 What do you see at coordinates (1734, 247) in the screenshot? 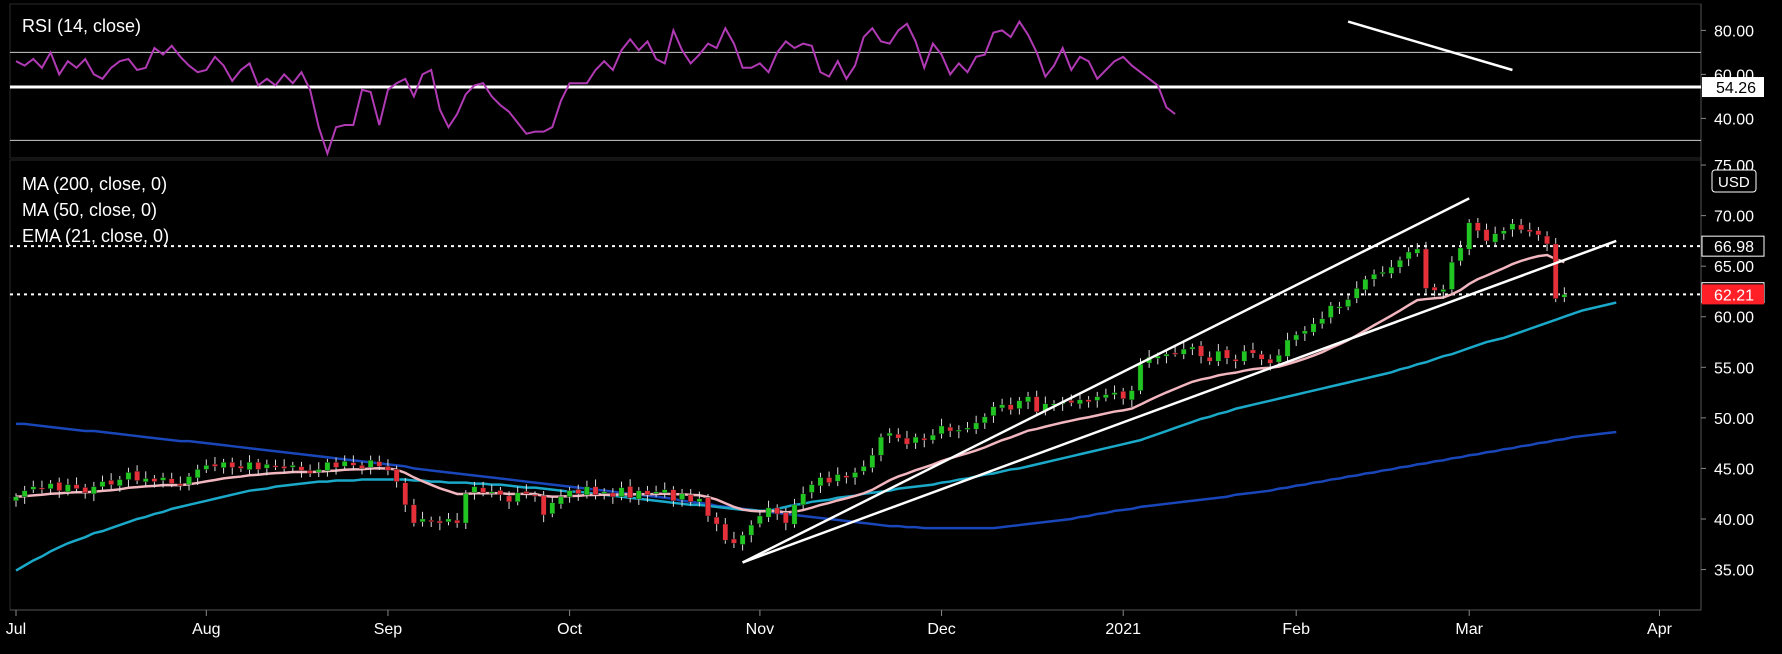
I see `price-level-label: 66.98` at bounding box center [1734, 247].